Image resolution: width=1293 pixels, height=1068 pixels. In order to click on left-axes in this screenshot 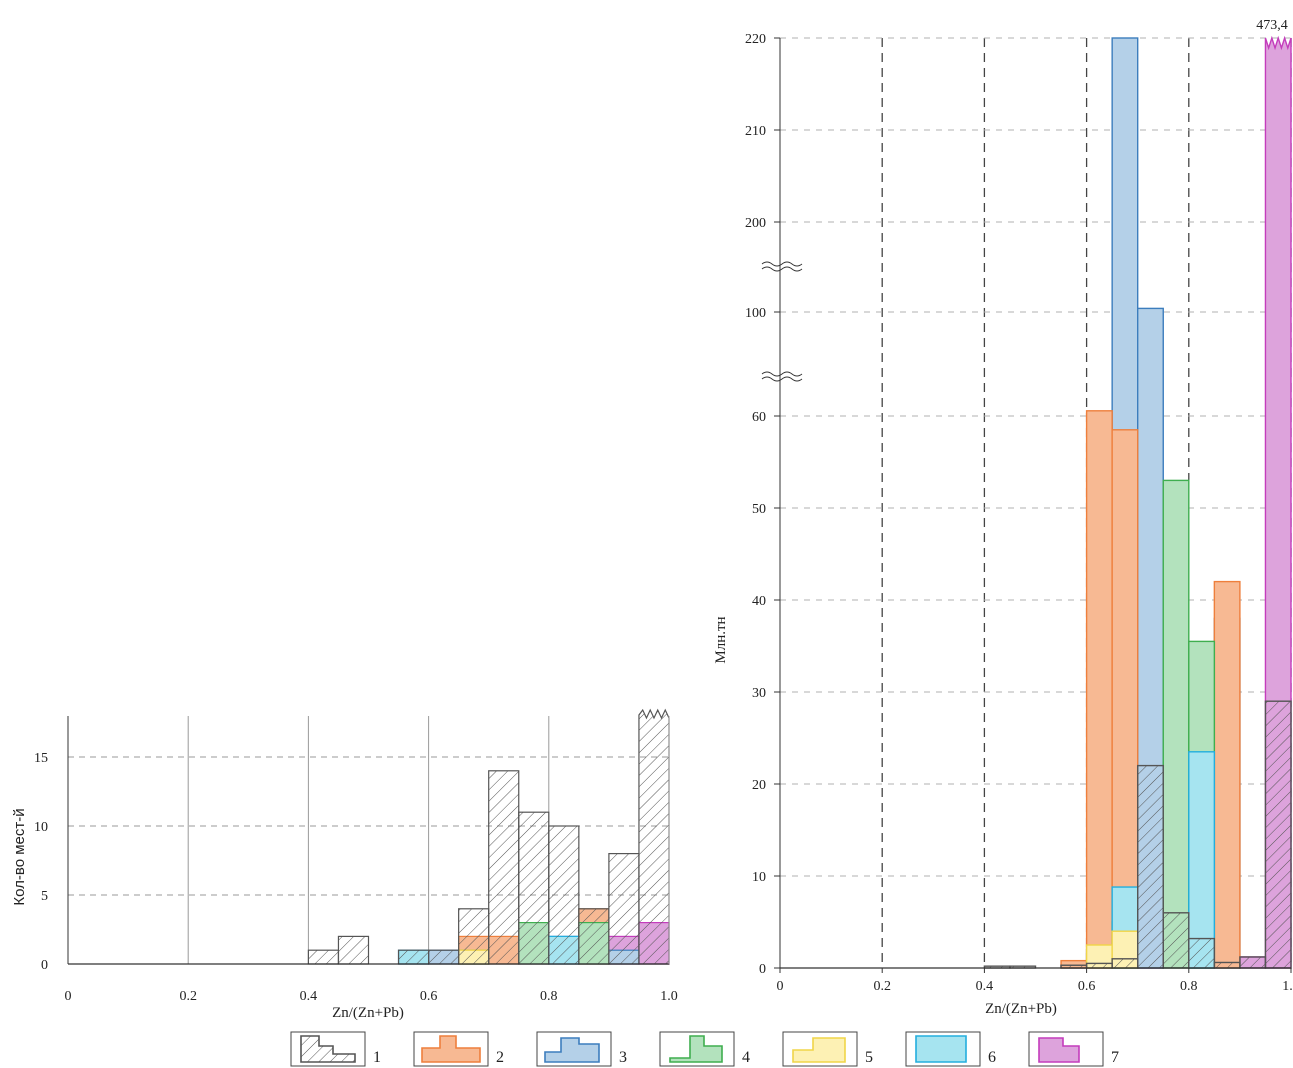, I will do `click(368, 840)`.